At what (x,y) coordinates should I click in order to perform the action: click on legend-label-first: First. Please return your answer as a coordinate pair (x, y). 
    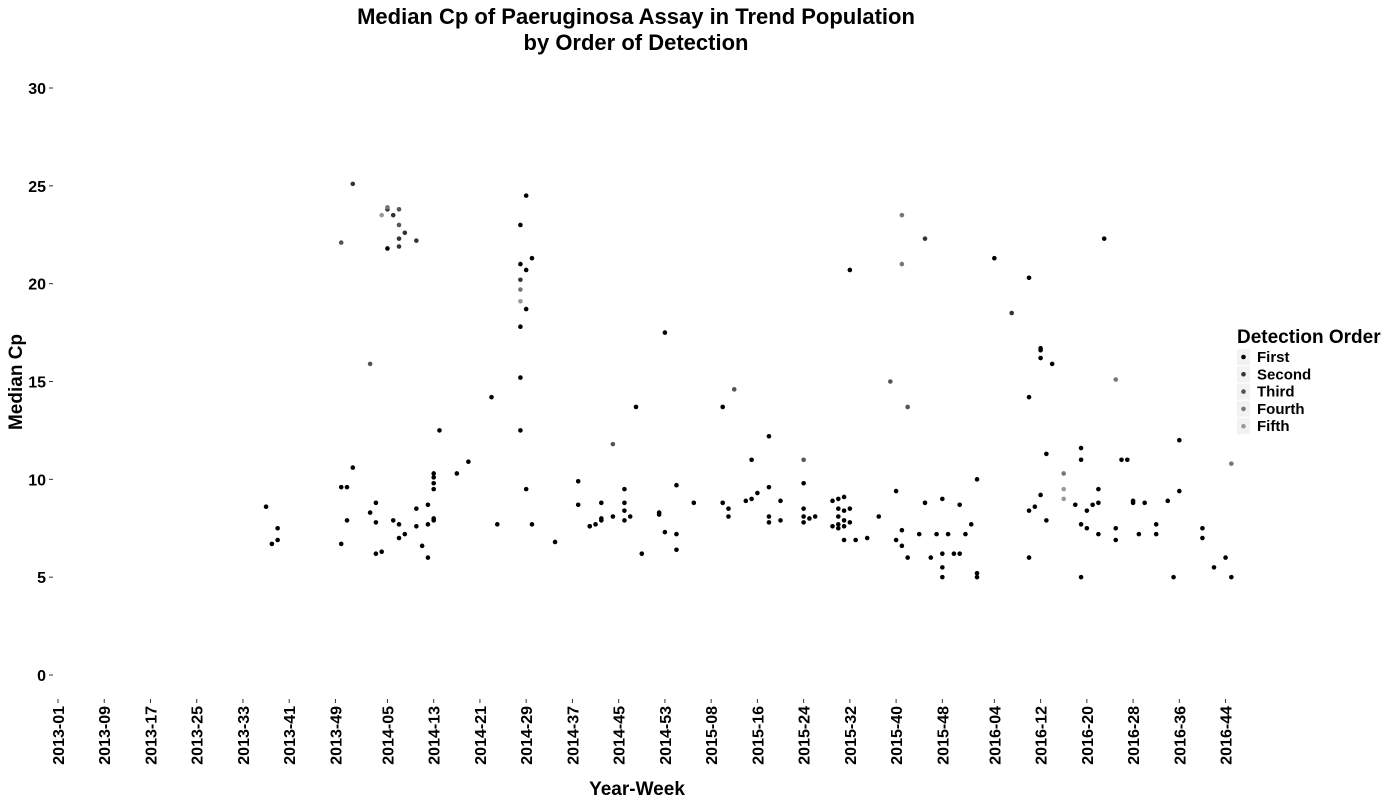
    Looking at the image, I should click on (1273, 357).